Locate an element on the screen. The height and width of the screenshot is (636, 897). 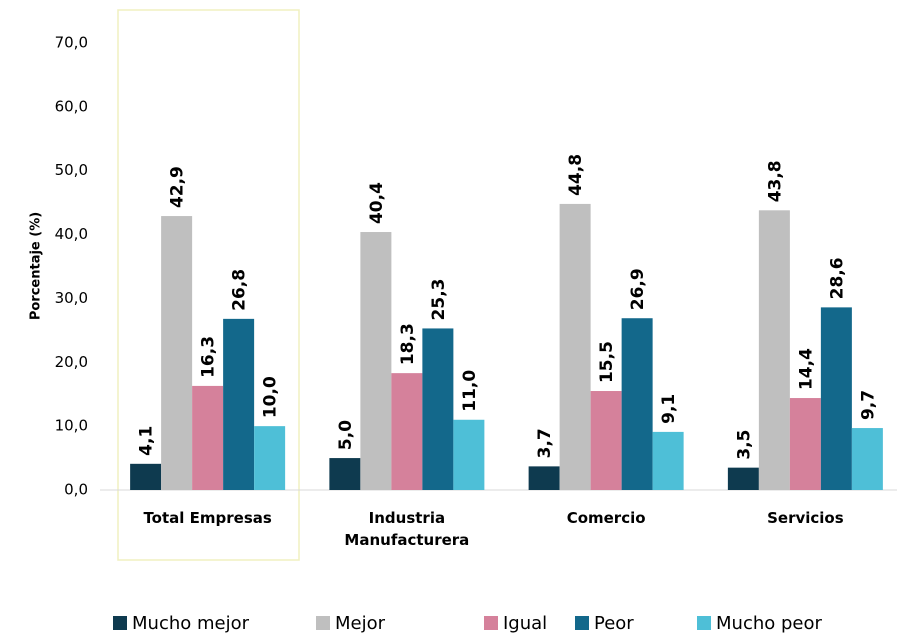
data-label: 5,0 is located at coordinates (346, 435).